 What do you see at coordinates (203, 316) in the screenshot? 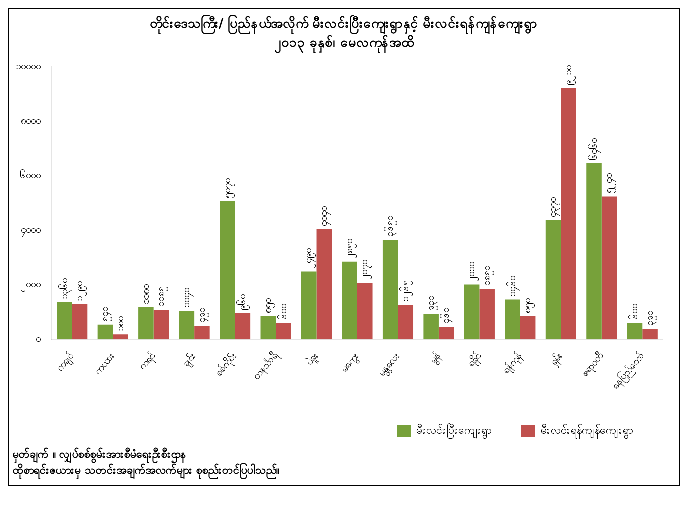
I see `data-label: ၄၉၀` at bounding box center [203, 316].